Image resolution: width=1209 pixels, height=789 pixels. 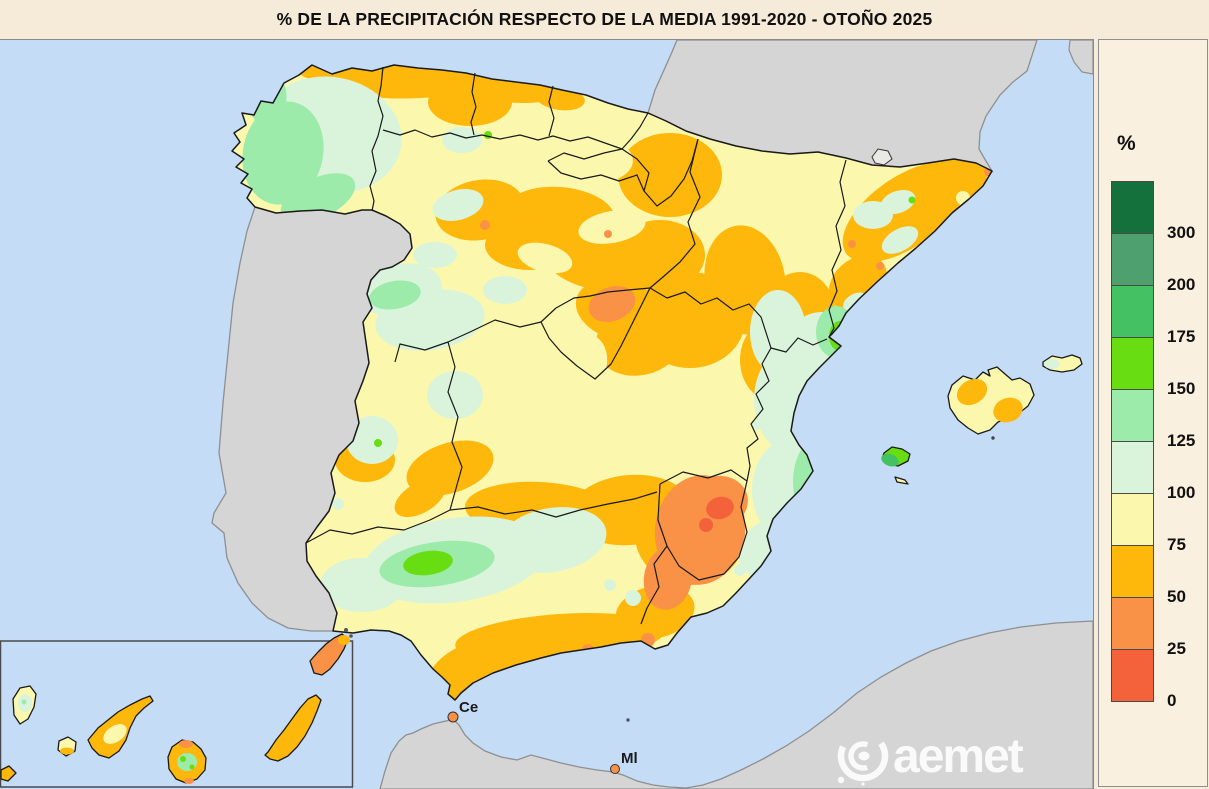 I want to click on canary-inset, so click(x=177, y=708).